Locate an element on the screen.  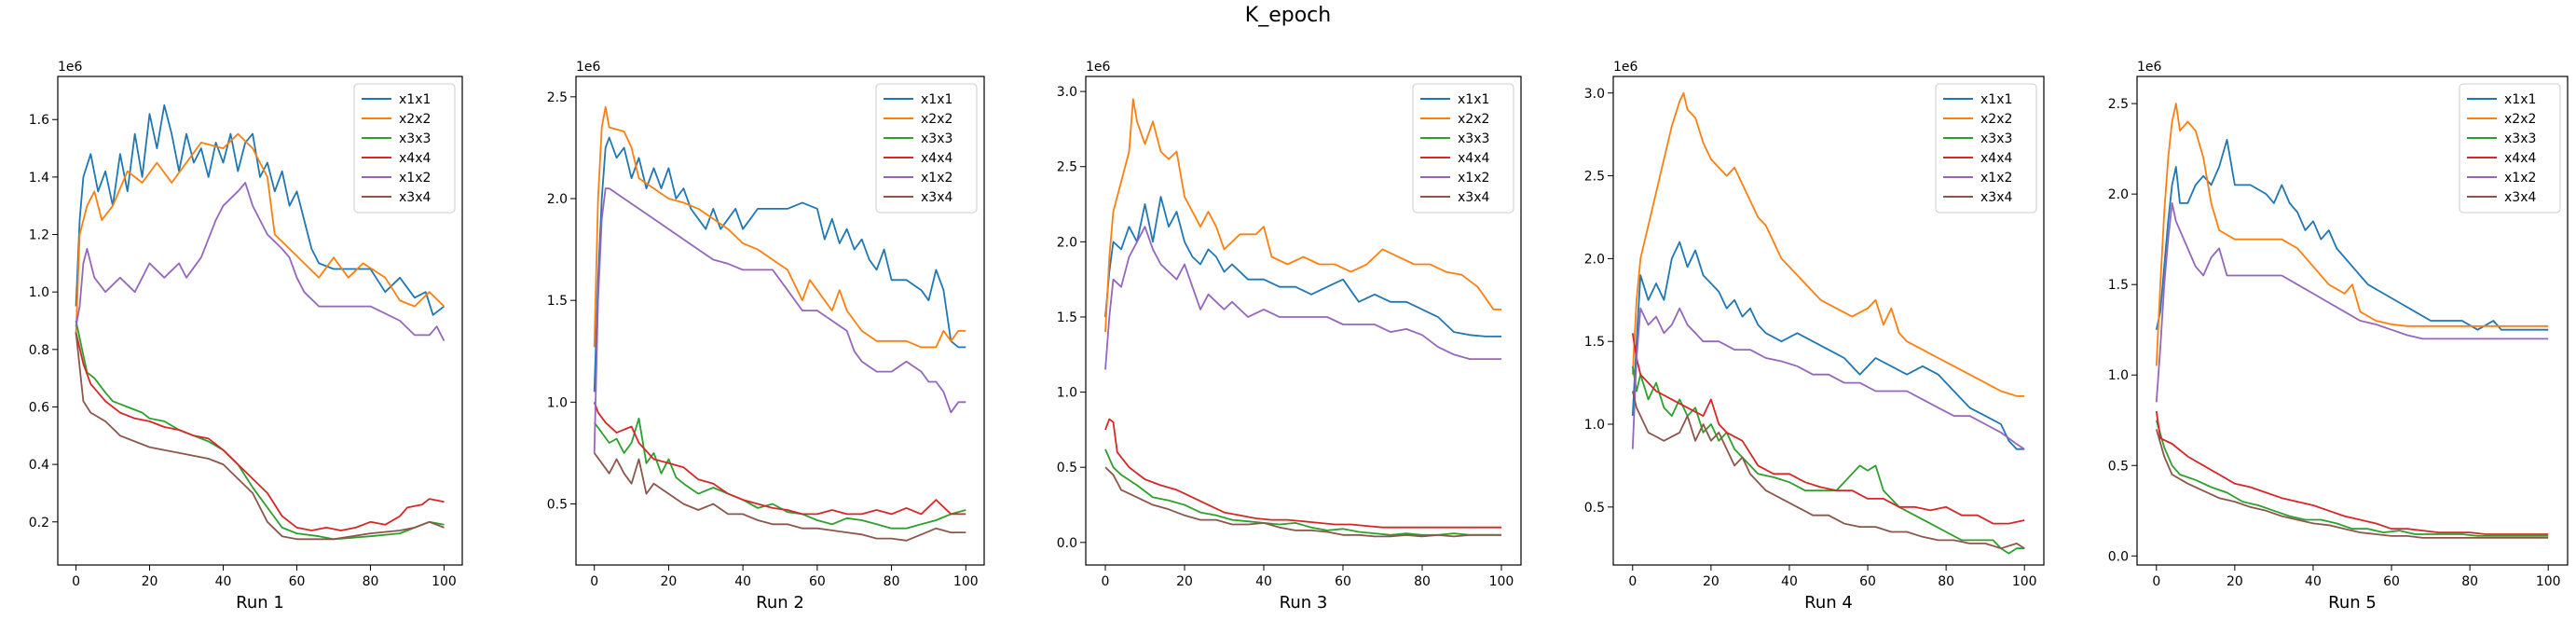
y-tick-label: 0.6 is located at coordinates (39, 407).